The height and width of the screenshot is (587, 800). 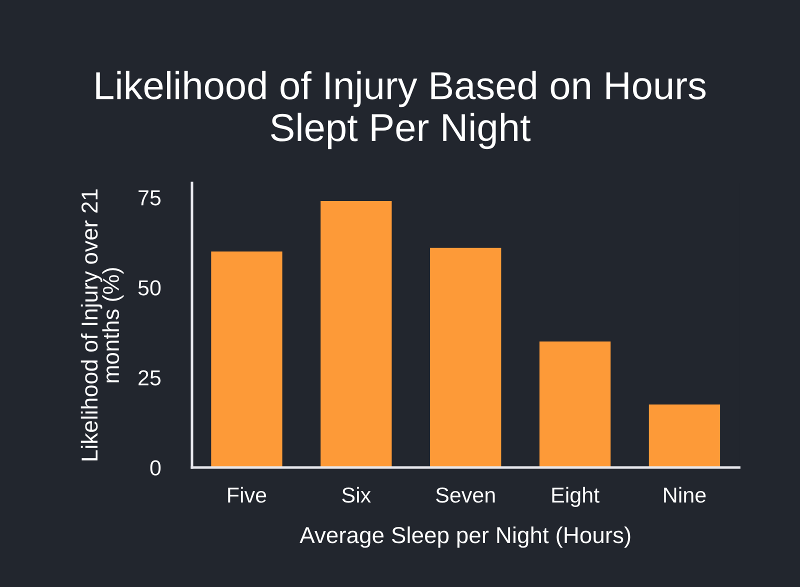 What do you see at coordinates (155, 468) in the screenshot?
I see `y-tick-label: 0` at bounding box center [155, 468].